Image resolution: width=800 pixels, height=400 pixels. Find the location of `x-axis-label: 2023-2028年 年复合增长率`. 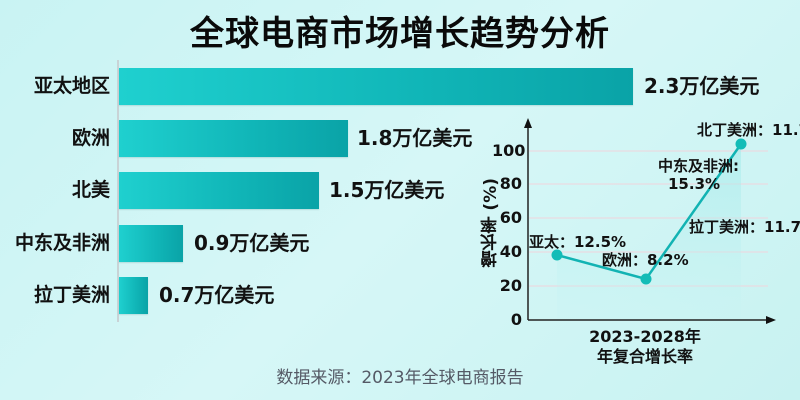

x-axis-label: 2023-2028年 年复合增长率 is located at coordinates (645, 347).